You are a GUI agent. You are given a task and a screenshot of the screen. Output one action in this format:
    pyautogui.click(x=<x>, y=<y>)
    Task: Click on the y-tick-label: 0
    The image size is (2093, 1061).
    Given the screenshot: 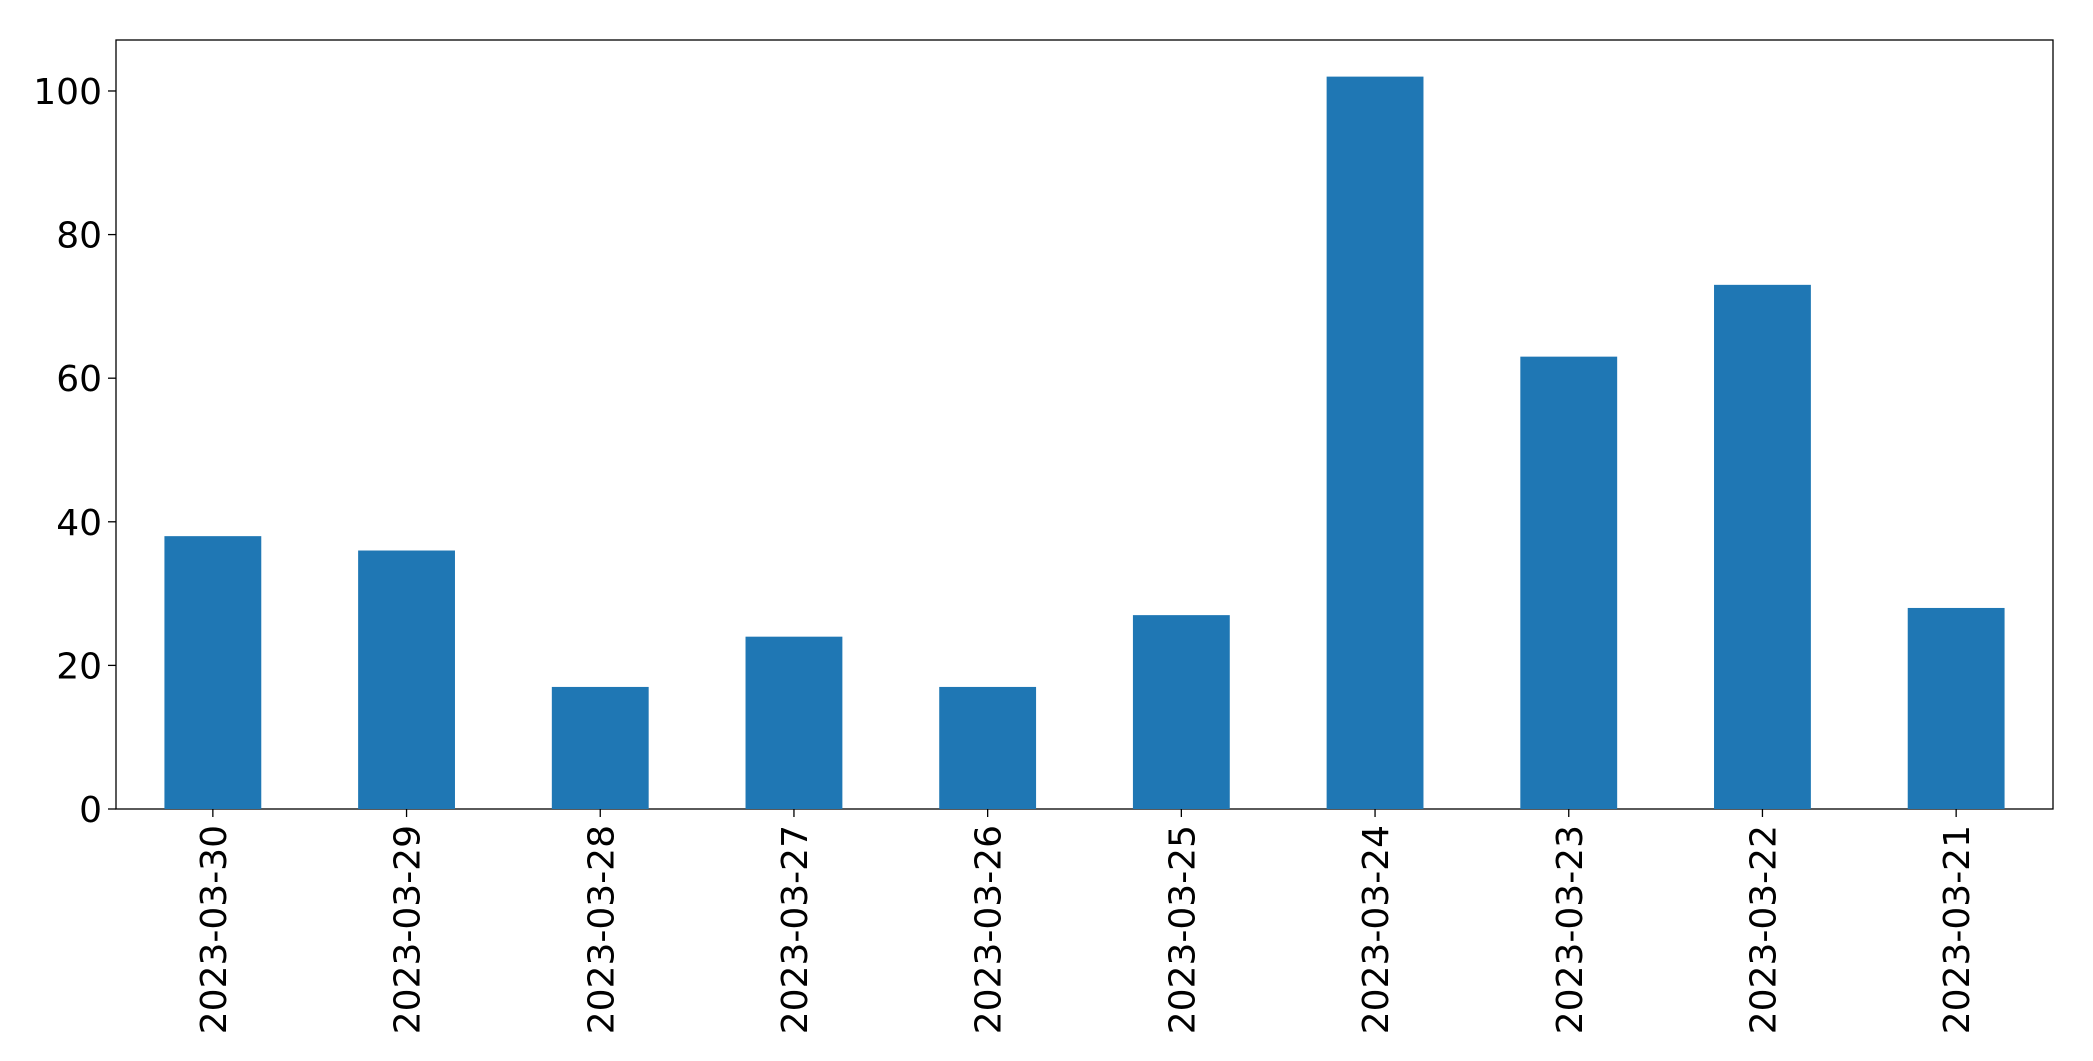 What is the action you would take?
    pyautogui.click(x=90, y=810)
    